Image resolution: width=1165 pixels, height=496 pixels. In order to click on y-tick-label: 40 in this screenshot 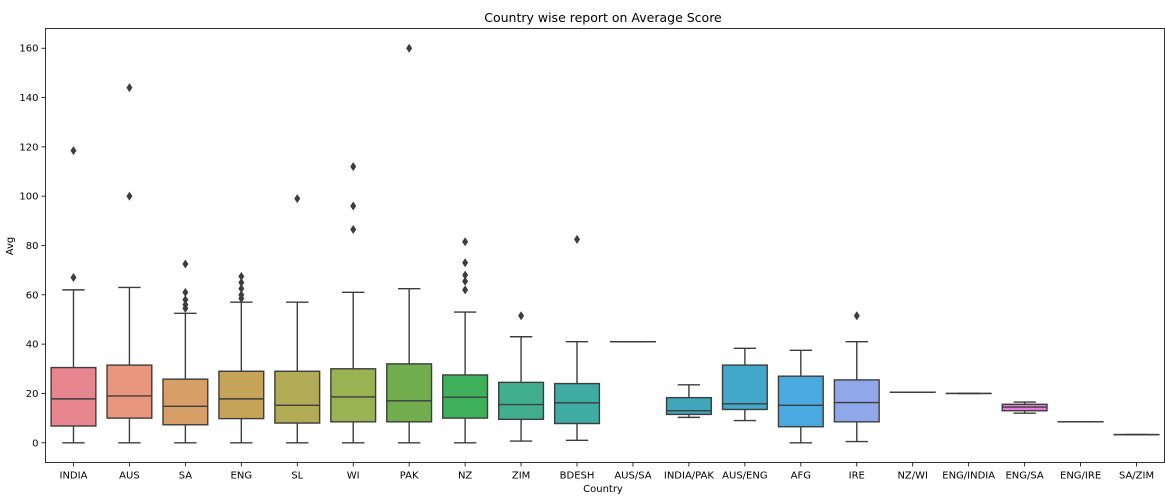, I will do `click(32, 345)`.